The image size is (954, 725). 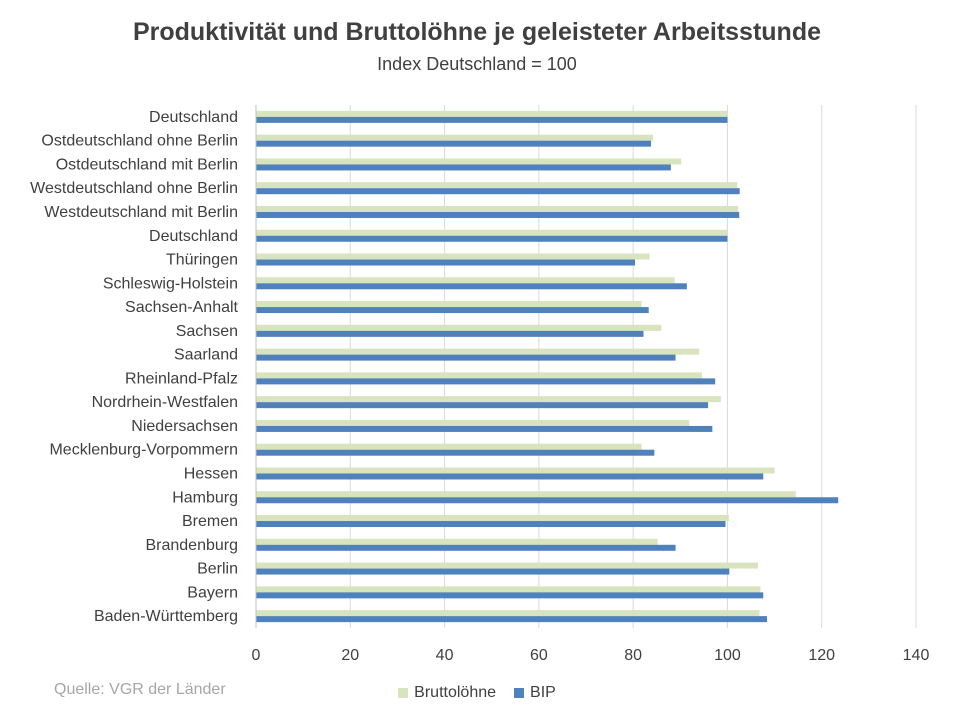 I want to click on legend-item-bruttoloehne: Bruttolöhne, so click(x=447, y=693).